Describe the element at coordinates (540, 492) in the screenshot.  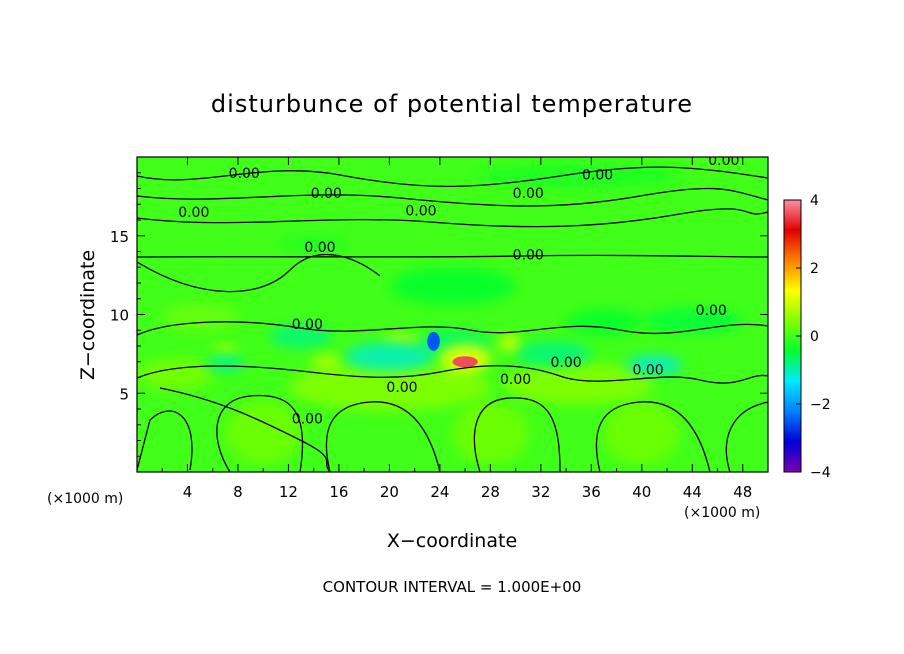
I see `x-tick-label: 32` at that location.